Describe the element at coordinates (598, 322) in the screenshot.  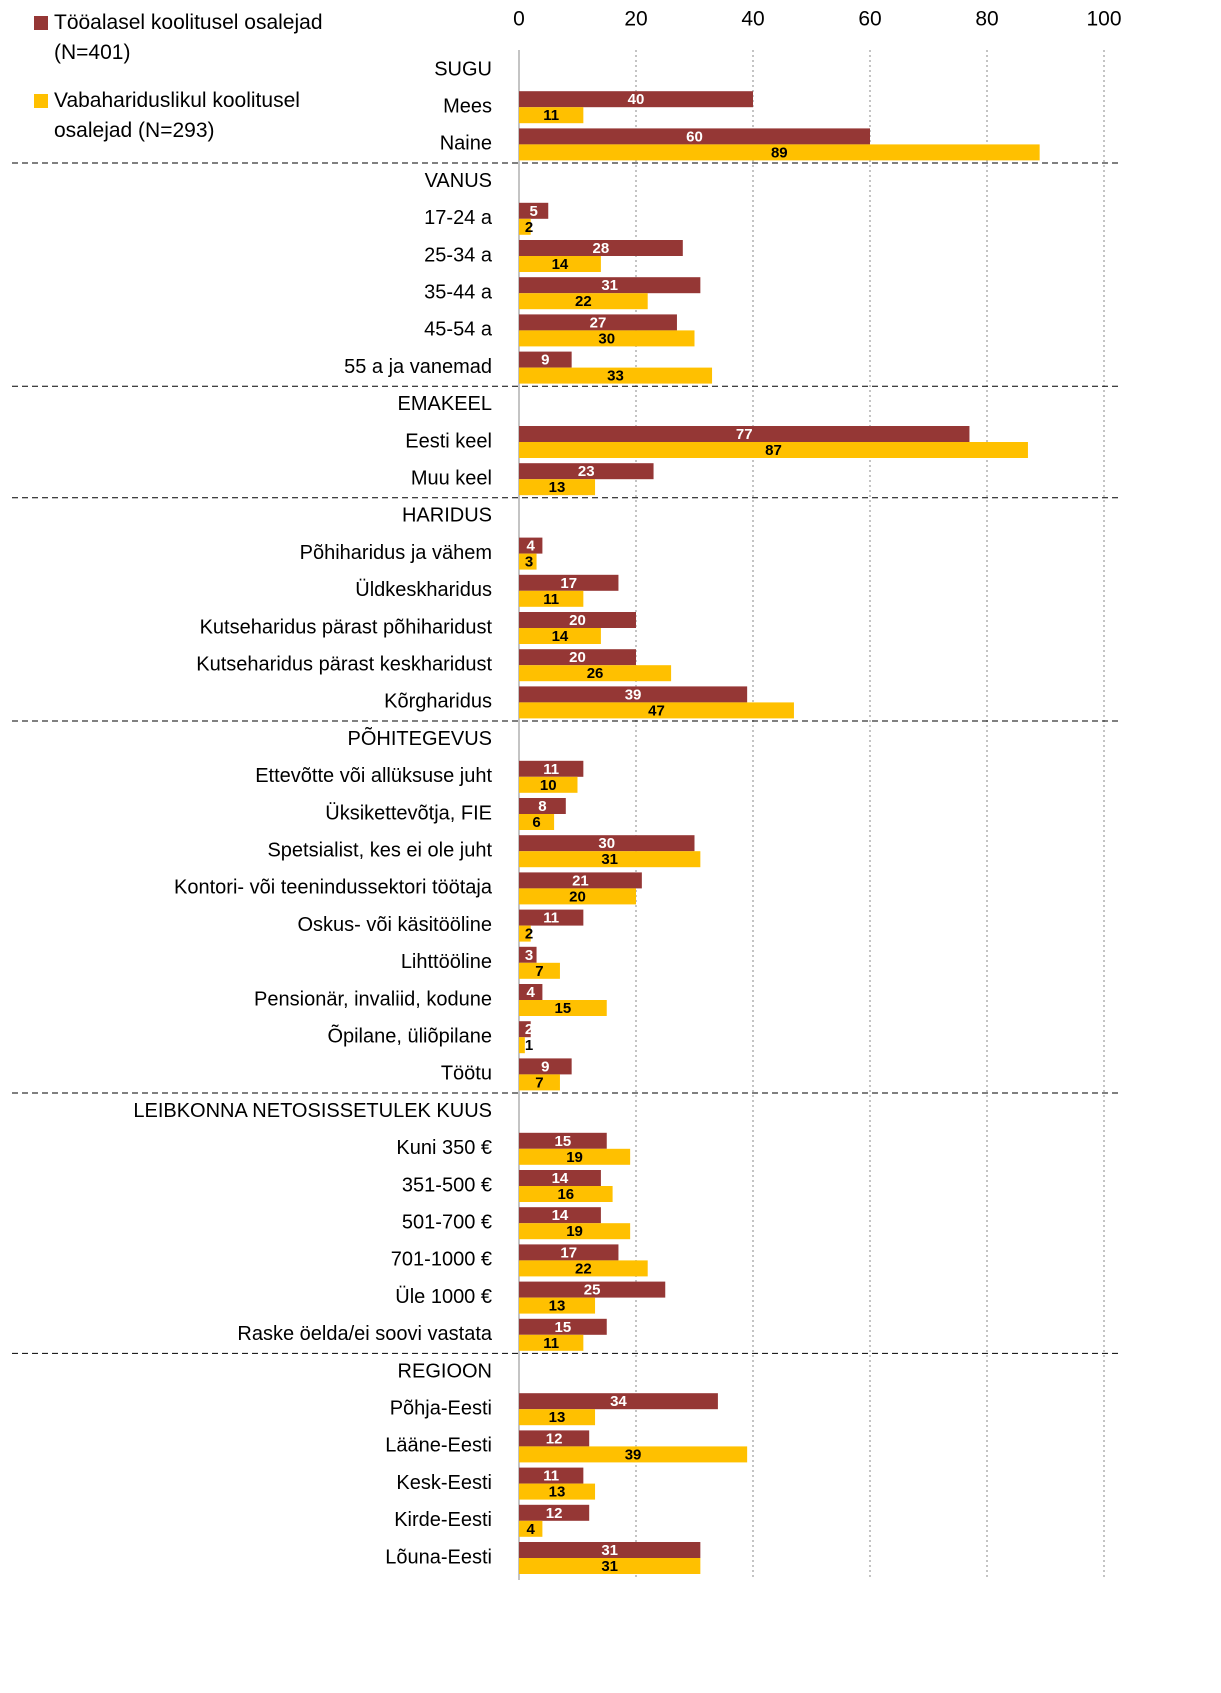
I see `data-label: 27` at that location.